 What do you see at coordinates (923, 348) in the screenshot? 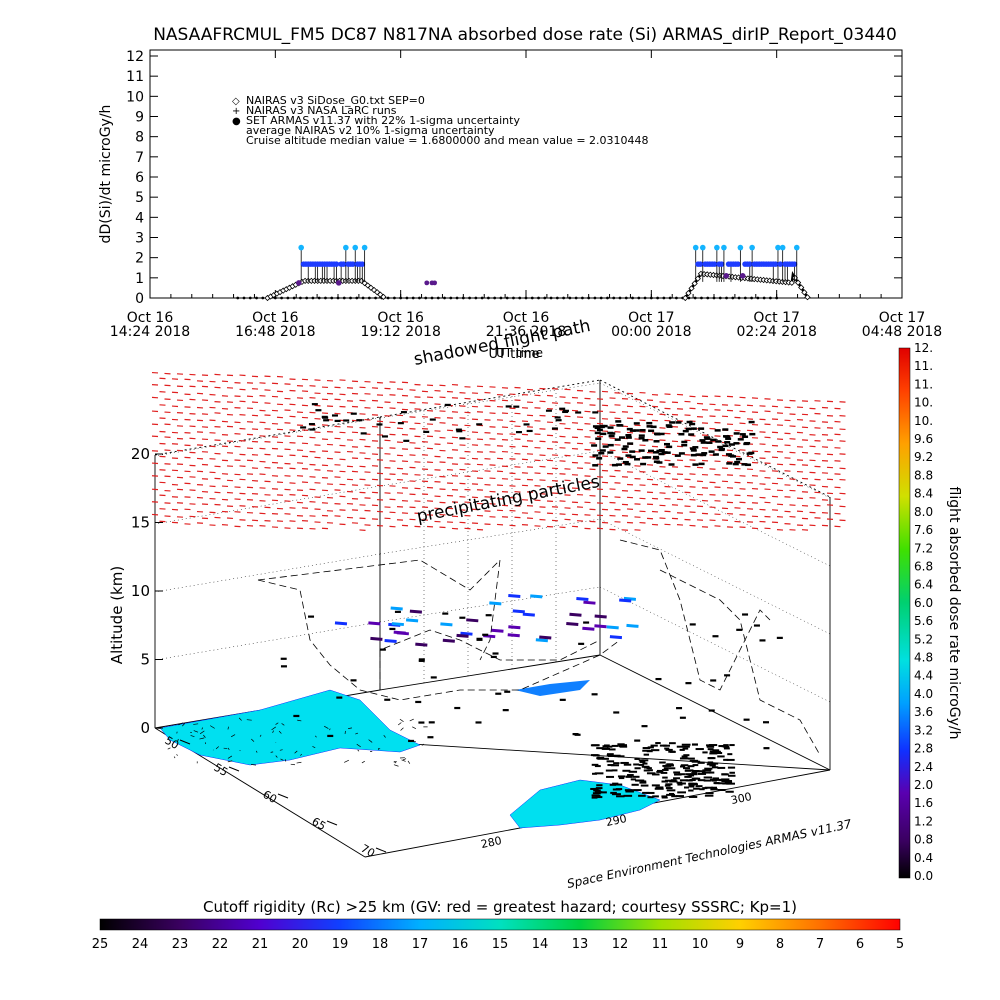
I see `colorbar-tick-label: 12.` at bounding box center [923, 348].